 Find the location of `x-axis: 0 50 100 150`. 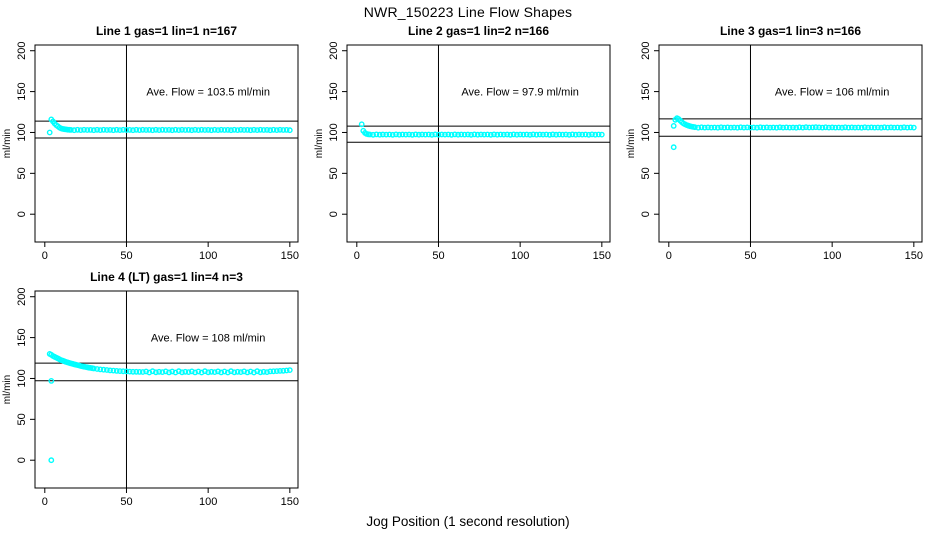

x-axis: 0 50 100 150 is located at coordinates (170, 252).